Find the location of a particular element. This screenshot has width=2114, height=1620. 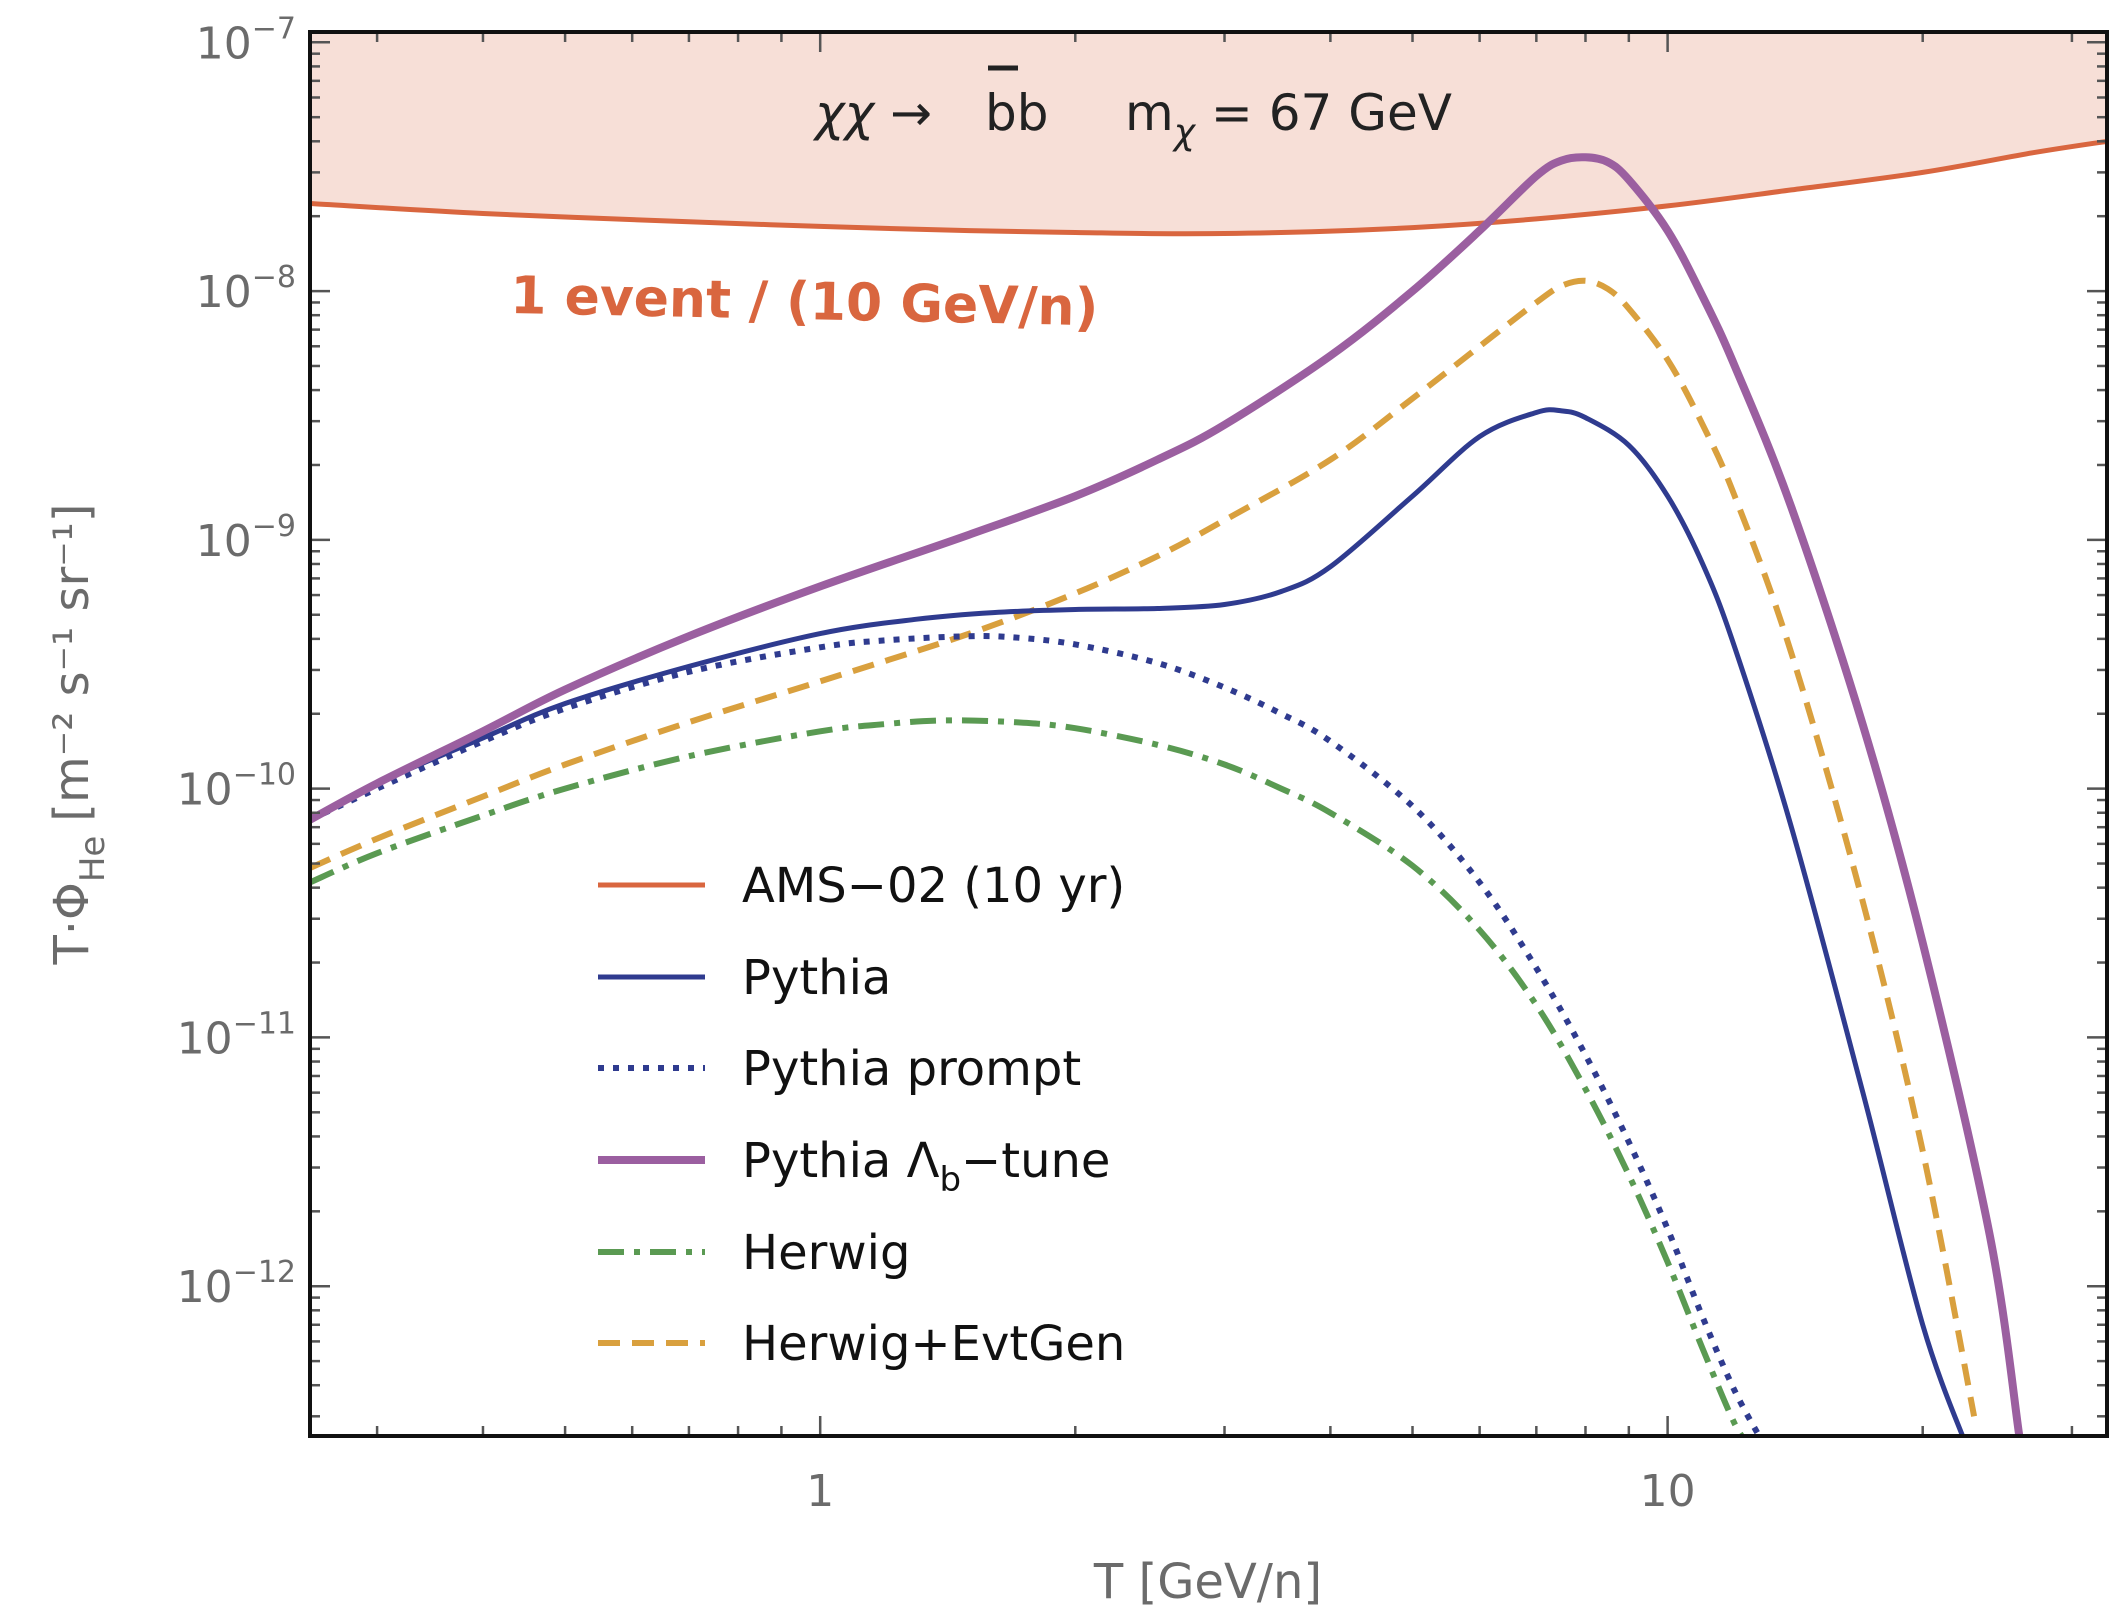

y-tick-label: 10⁻¹² is located at coordinates (236, 1284).